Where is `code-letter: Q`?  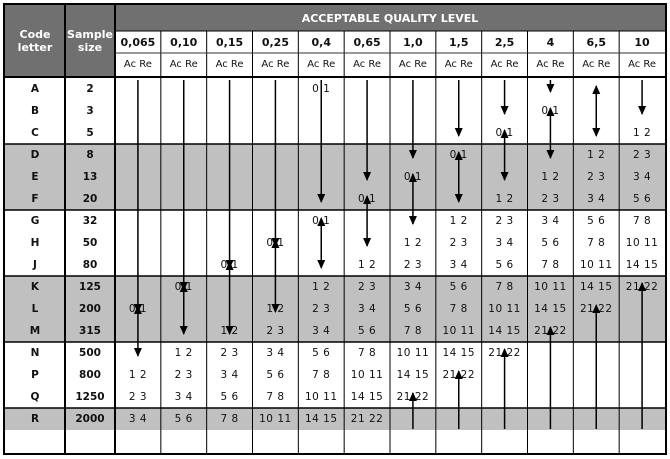
code-letter: Q is located at coordinates (35, 397).